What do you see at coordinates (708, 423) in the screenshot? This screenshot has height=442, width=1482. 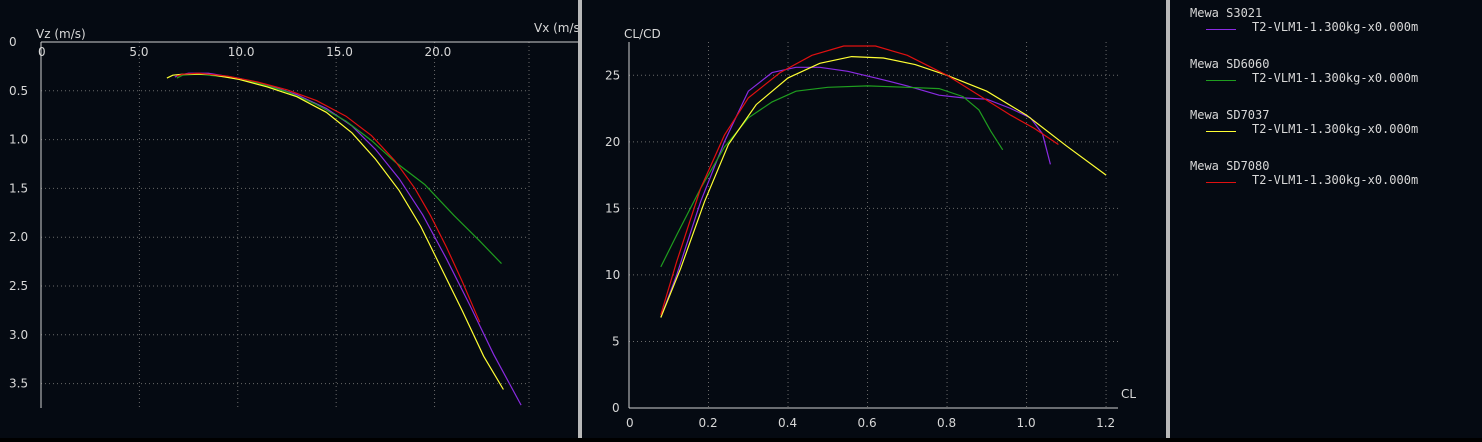 I see `x-tick-label: 0.2` at bounding box center [708, 423].